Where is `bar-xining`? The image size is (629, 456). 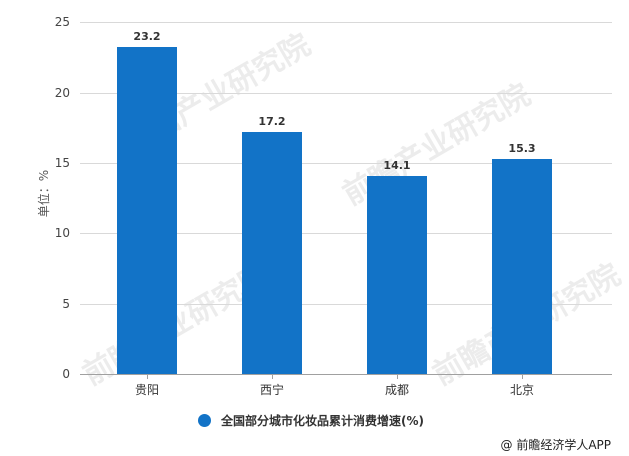
bar-xining is located at coordinates (272, 253).